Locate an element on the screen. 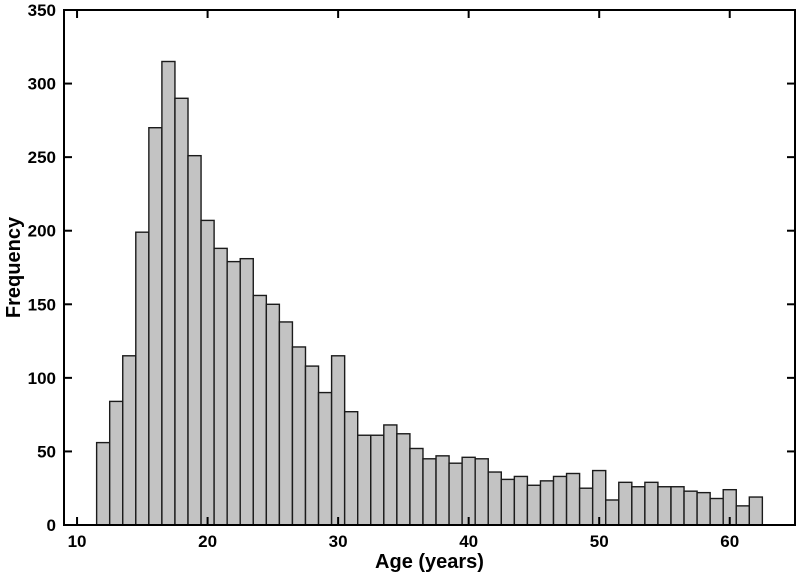  x-axis-title: Age (years) is located at coordinates (429, 562).